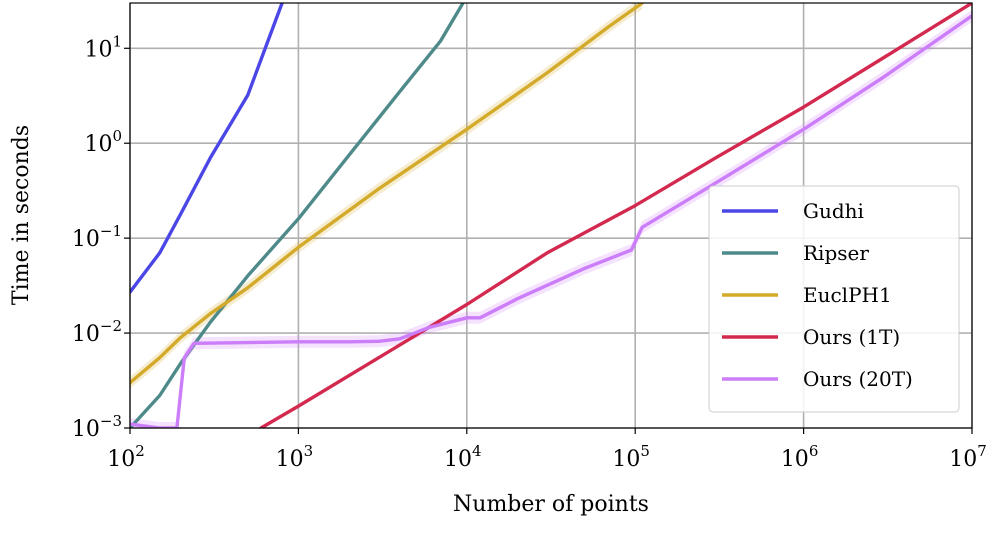  What do you see at coordinates (21, 215) in the screenshot?
I see `y-axis-label: Time in seconds` at bounding box center [21, 215].